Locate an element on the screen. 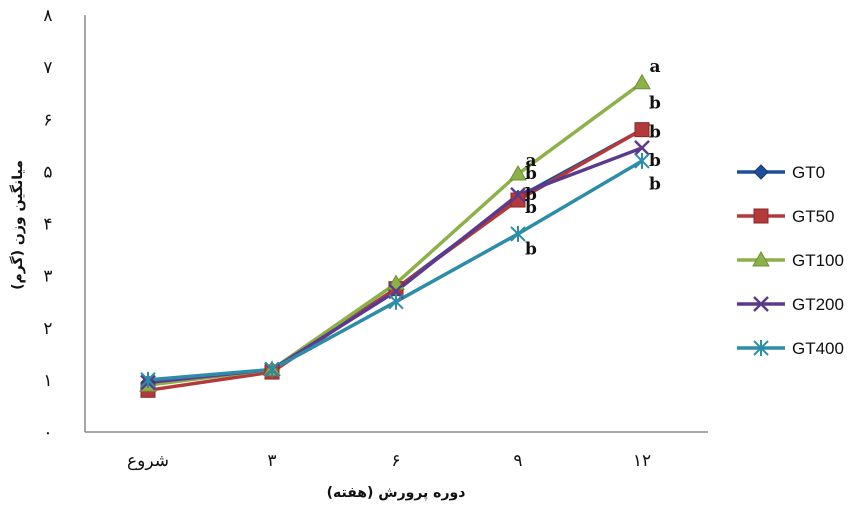  legend-label: GT100 is located at coordinates (818, 260).